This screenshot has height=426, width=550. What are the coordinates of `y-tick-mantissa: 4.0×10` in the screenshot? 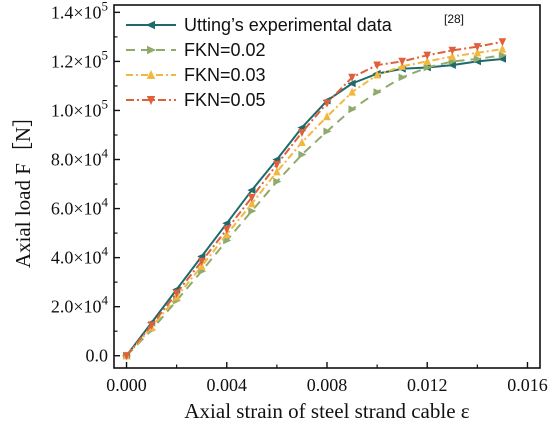 It's located at (76, 258).